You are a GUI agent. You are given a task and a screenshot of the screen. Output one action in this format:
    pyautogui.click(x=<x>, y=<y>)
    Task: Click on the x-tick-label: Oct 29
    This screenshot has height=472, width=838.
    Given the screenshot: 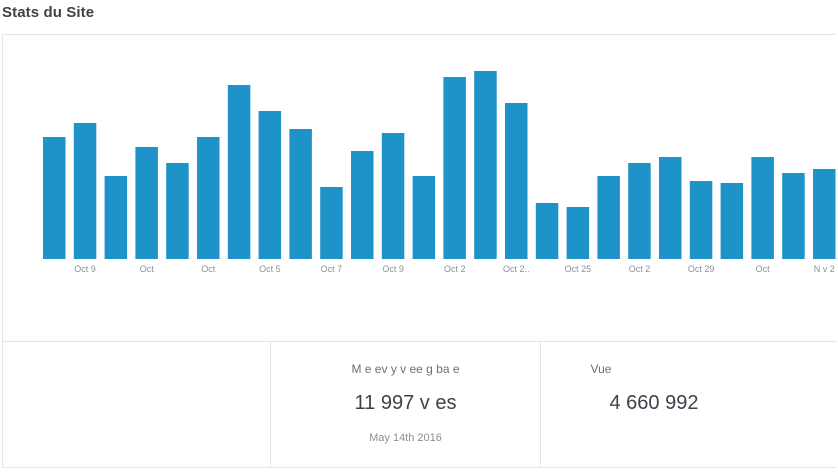 What is the action you would take?
    pyautogui.click(x=701, y=269)
    